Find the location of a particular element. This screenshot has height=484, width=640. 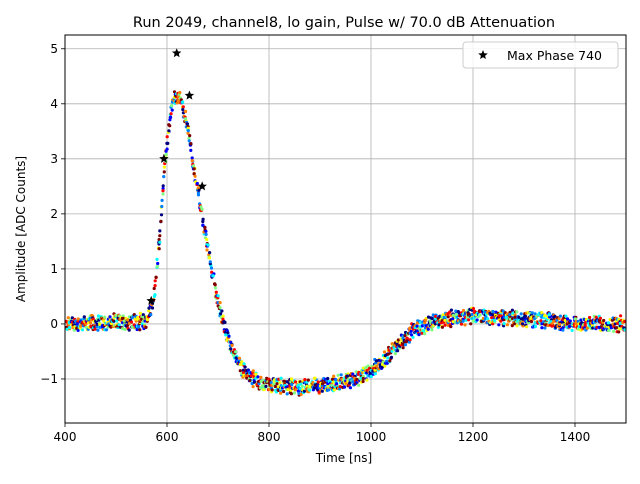

legend: Max Phase 740 is located at coordinates (540, 55).